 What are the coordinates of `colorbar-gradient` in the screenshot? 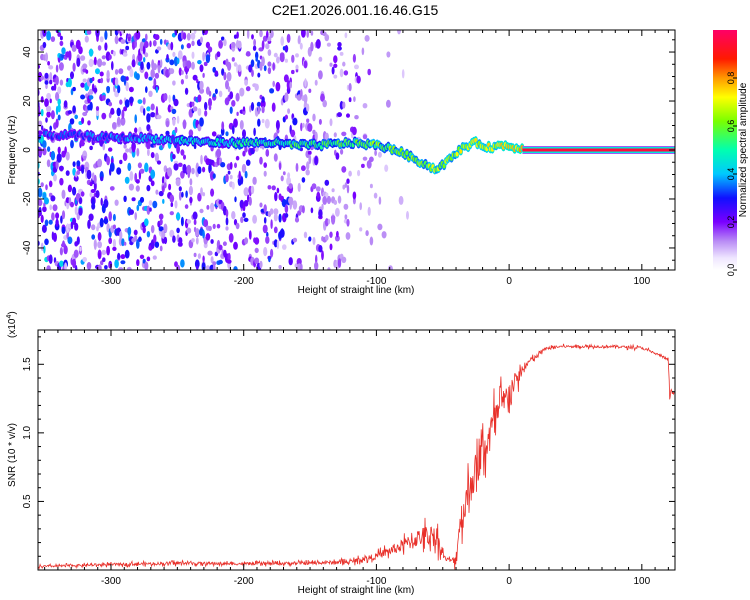 It's located at (725, 150).